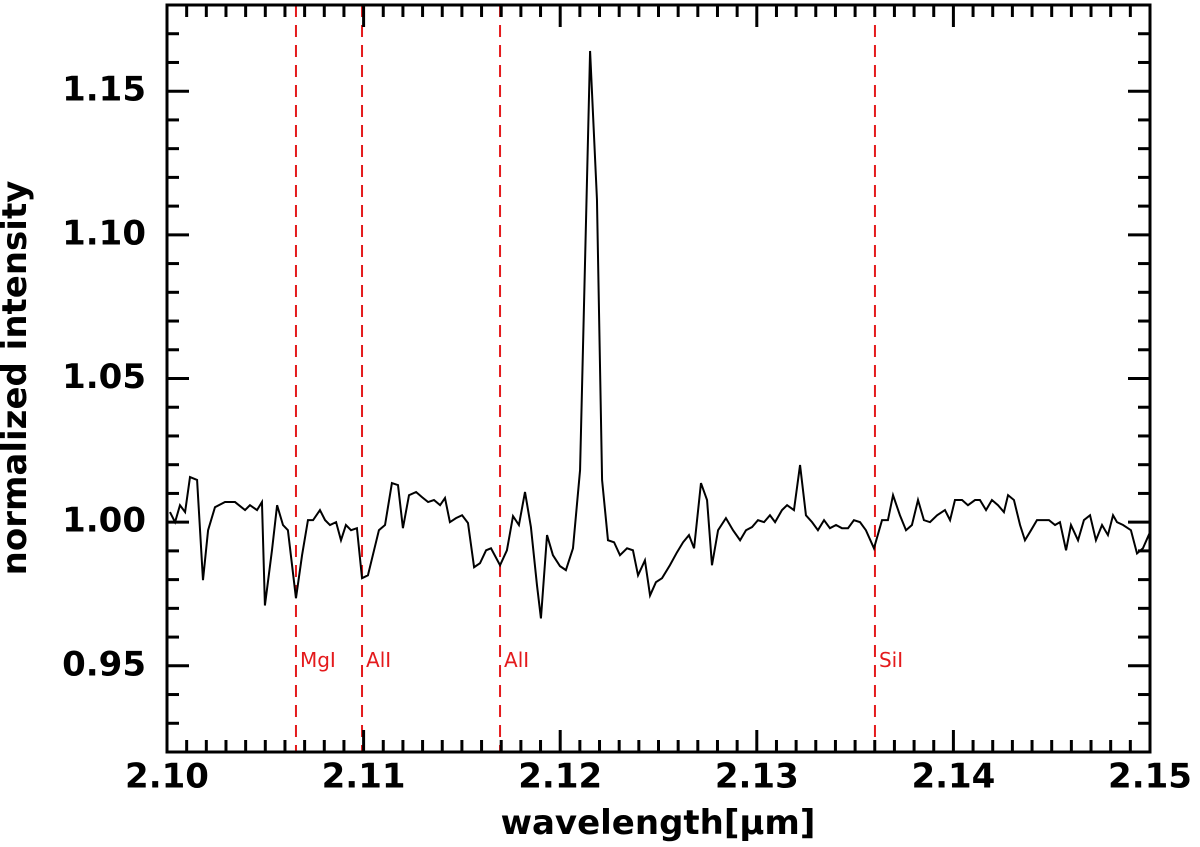 This screenshot has height=847, width=1200. What do you see at coordinates (17, 378) in the screenshot?
I see `y-axis-label: normalized intensity` at bounding box center [17, 378].